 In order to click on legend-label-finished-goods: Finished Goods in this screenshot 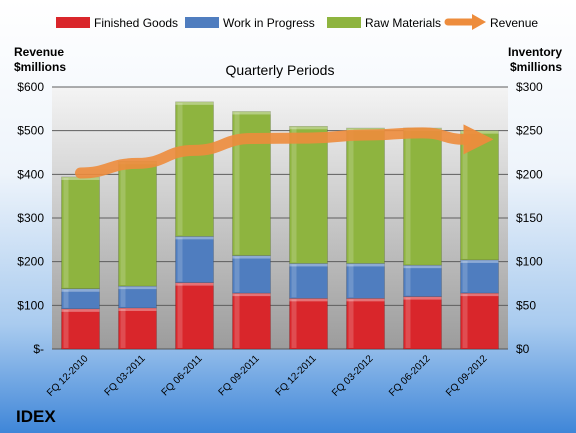, I will do `click(136, 23)`.